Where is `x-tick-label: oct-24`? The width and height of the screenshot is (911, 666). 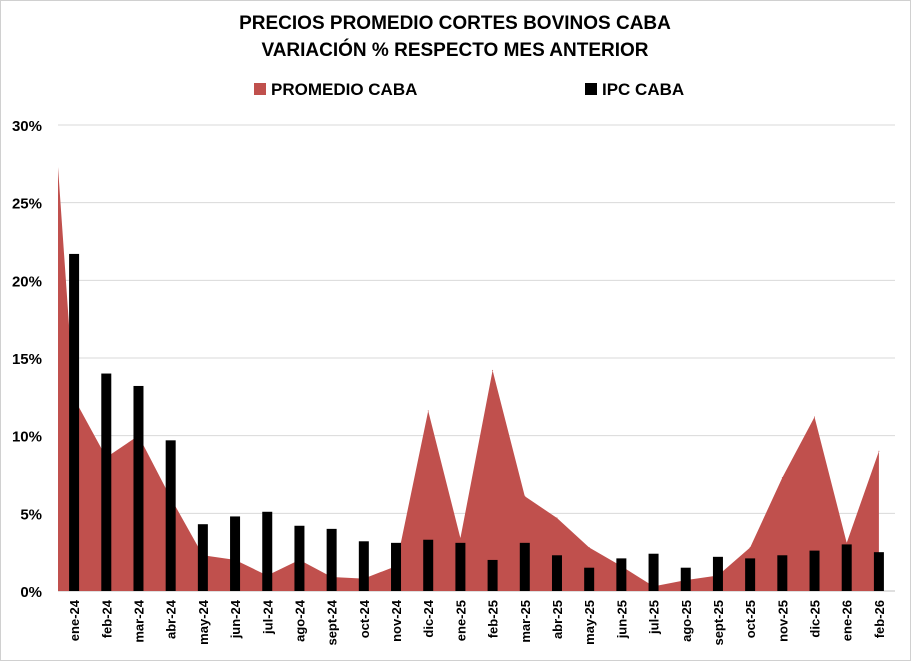 x-tick-label: oct-24 is located at coordinates (364, 618).